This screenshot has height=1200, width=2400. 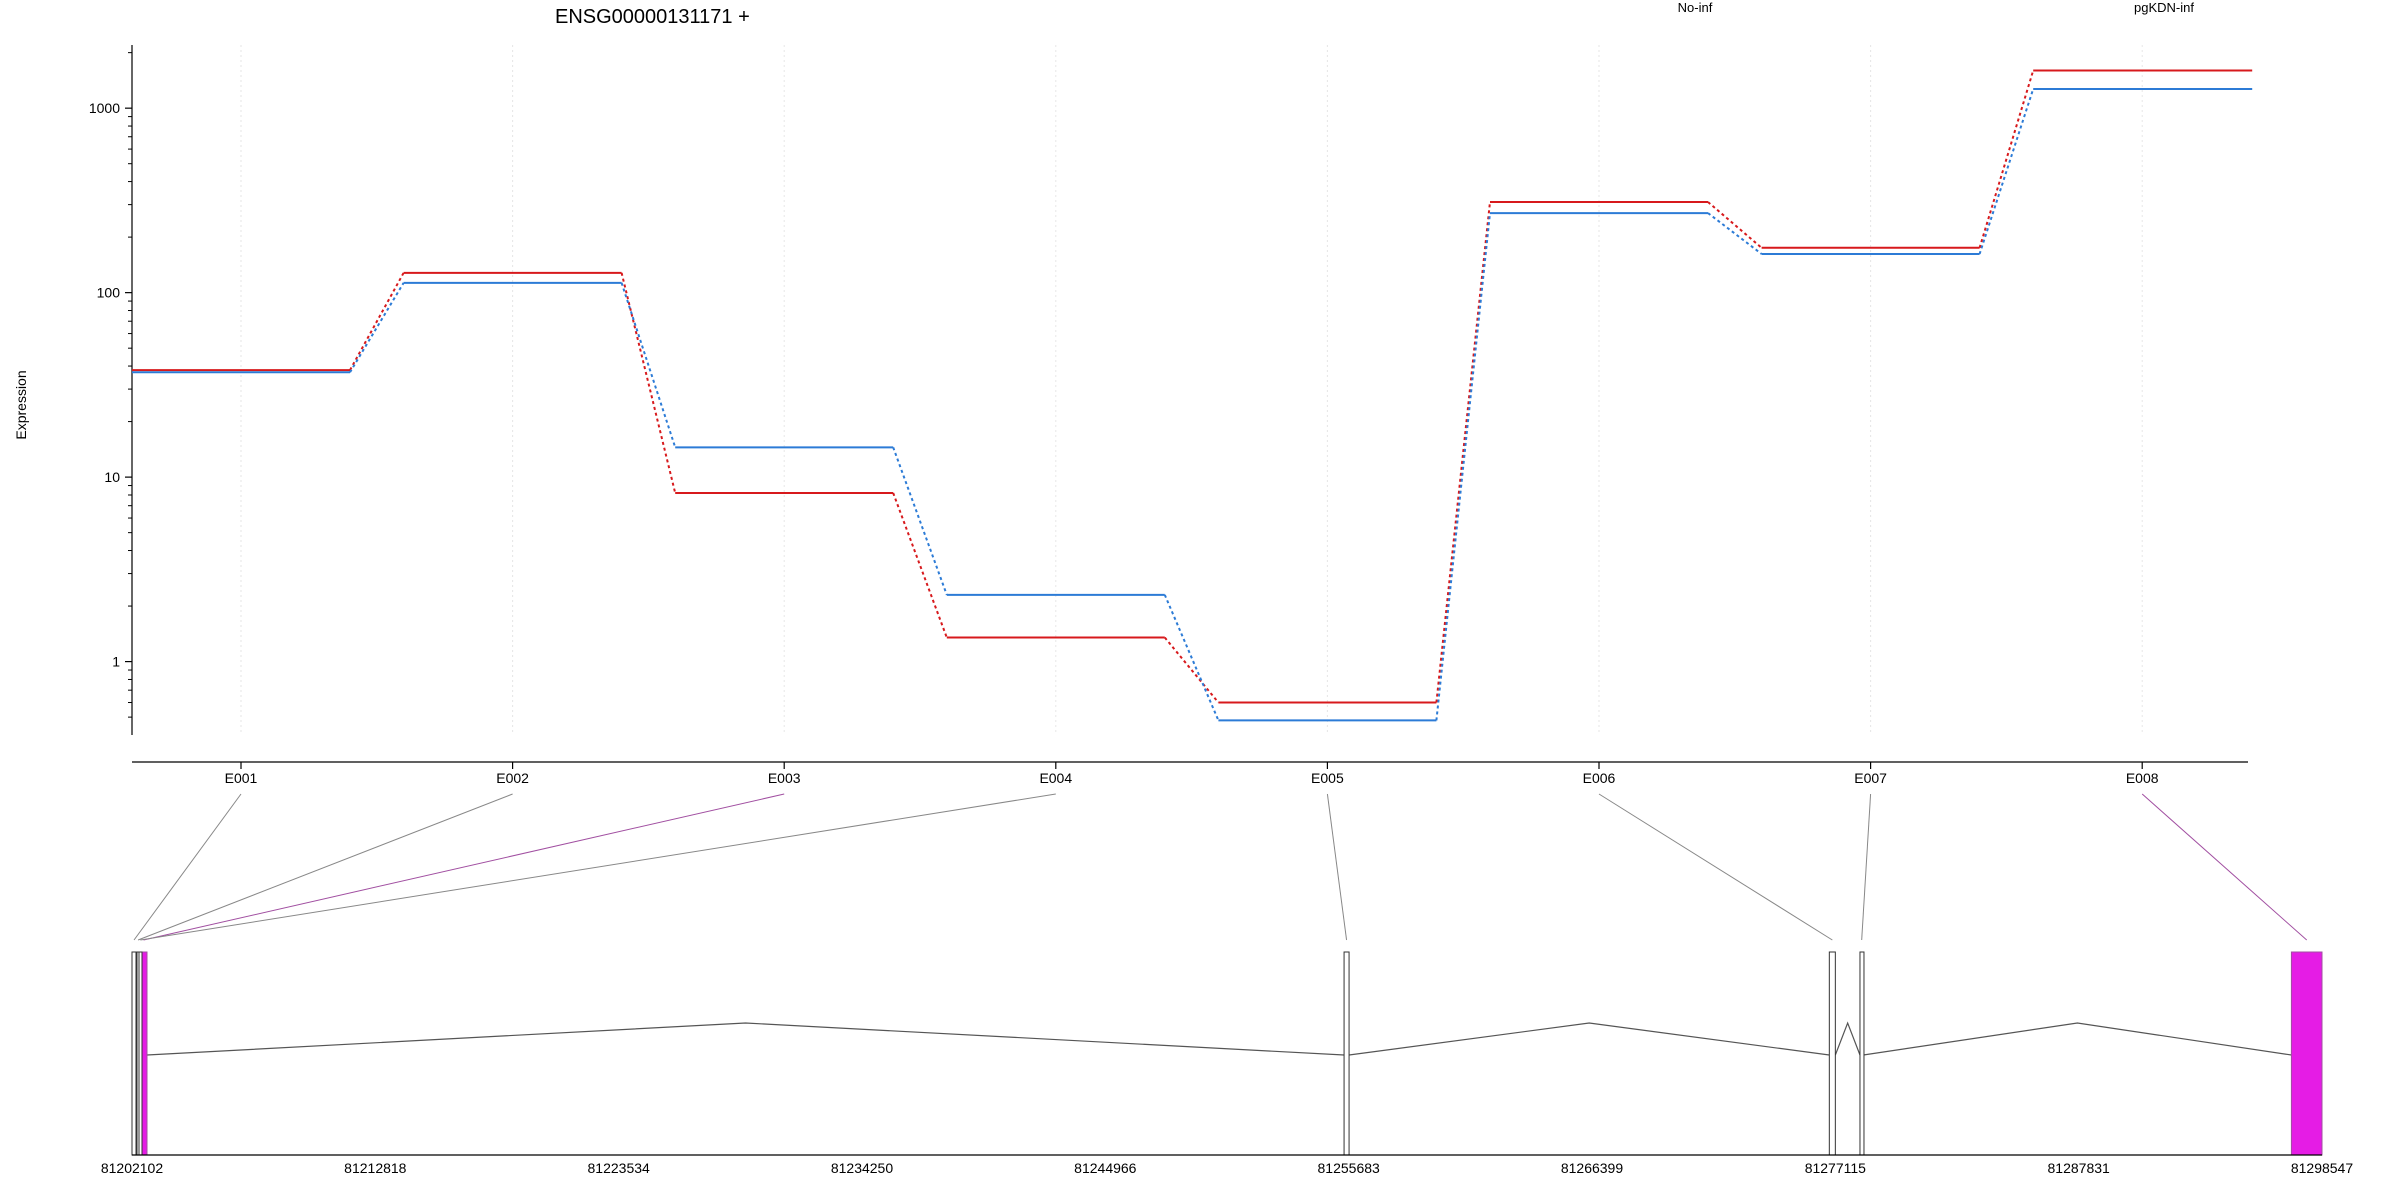 What do you see at coordinates (1337, 867) in the screenshot?
I see `connector-e005` at bounding box center [1337, 867].